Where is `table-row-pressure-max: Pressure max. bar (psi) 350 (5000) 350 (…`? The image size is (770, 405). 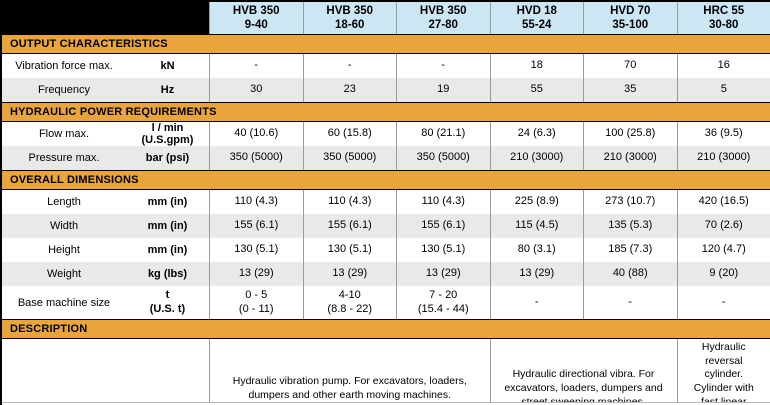
table-row-pressure-max: Pressure max. bar (psi) 350 (5000) 350 (… is located at coordinates (386, 158).